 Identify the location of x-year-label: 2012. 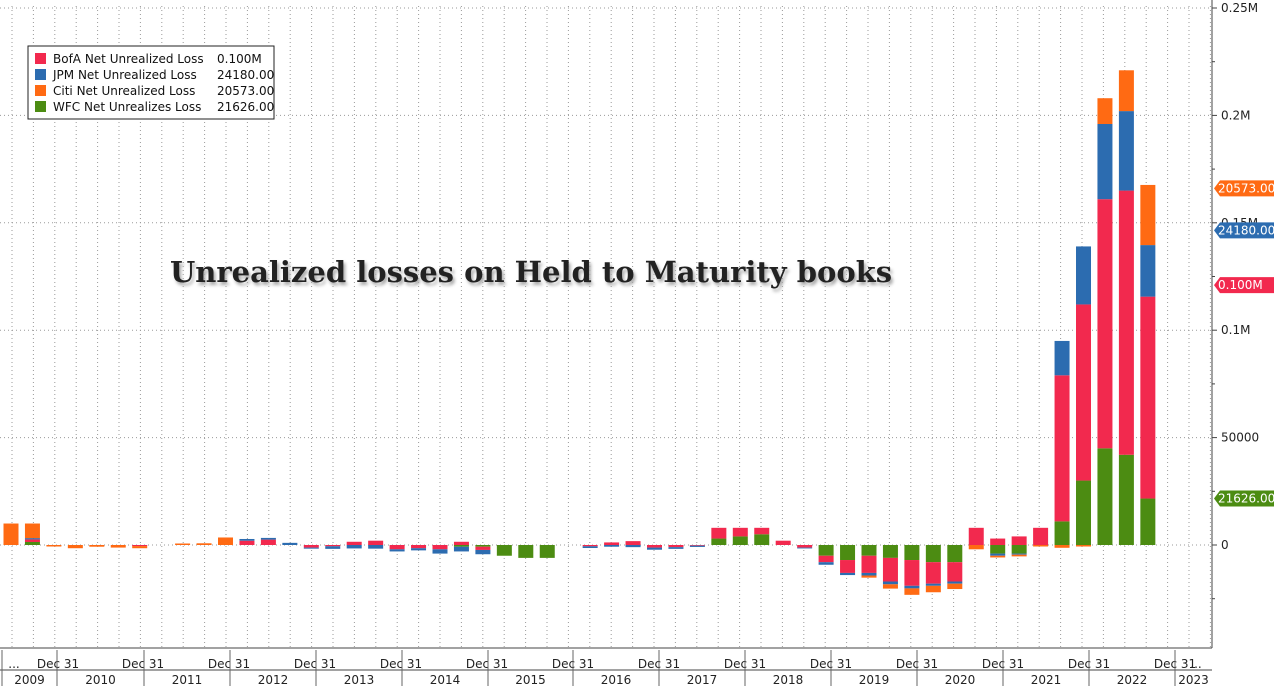
(273, 679).